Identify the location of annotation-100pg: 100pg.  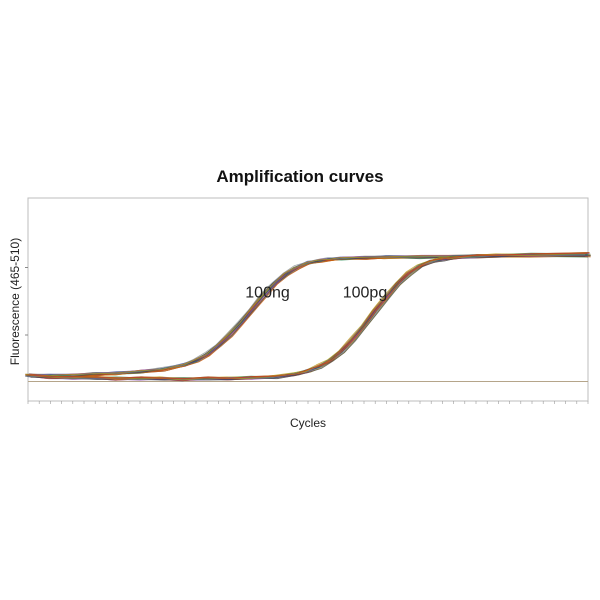
(365, 293).